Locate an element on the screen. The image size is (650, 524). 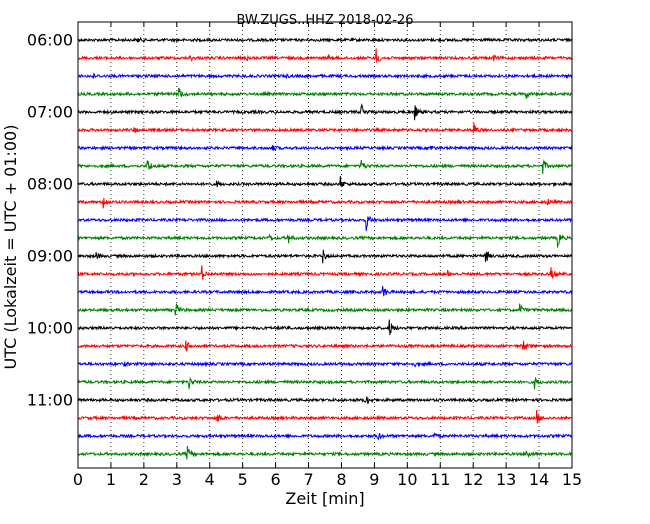
y-tick-label: 08:00 is located at coordinates (50, 184).